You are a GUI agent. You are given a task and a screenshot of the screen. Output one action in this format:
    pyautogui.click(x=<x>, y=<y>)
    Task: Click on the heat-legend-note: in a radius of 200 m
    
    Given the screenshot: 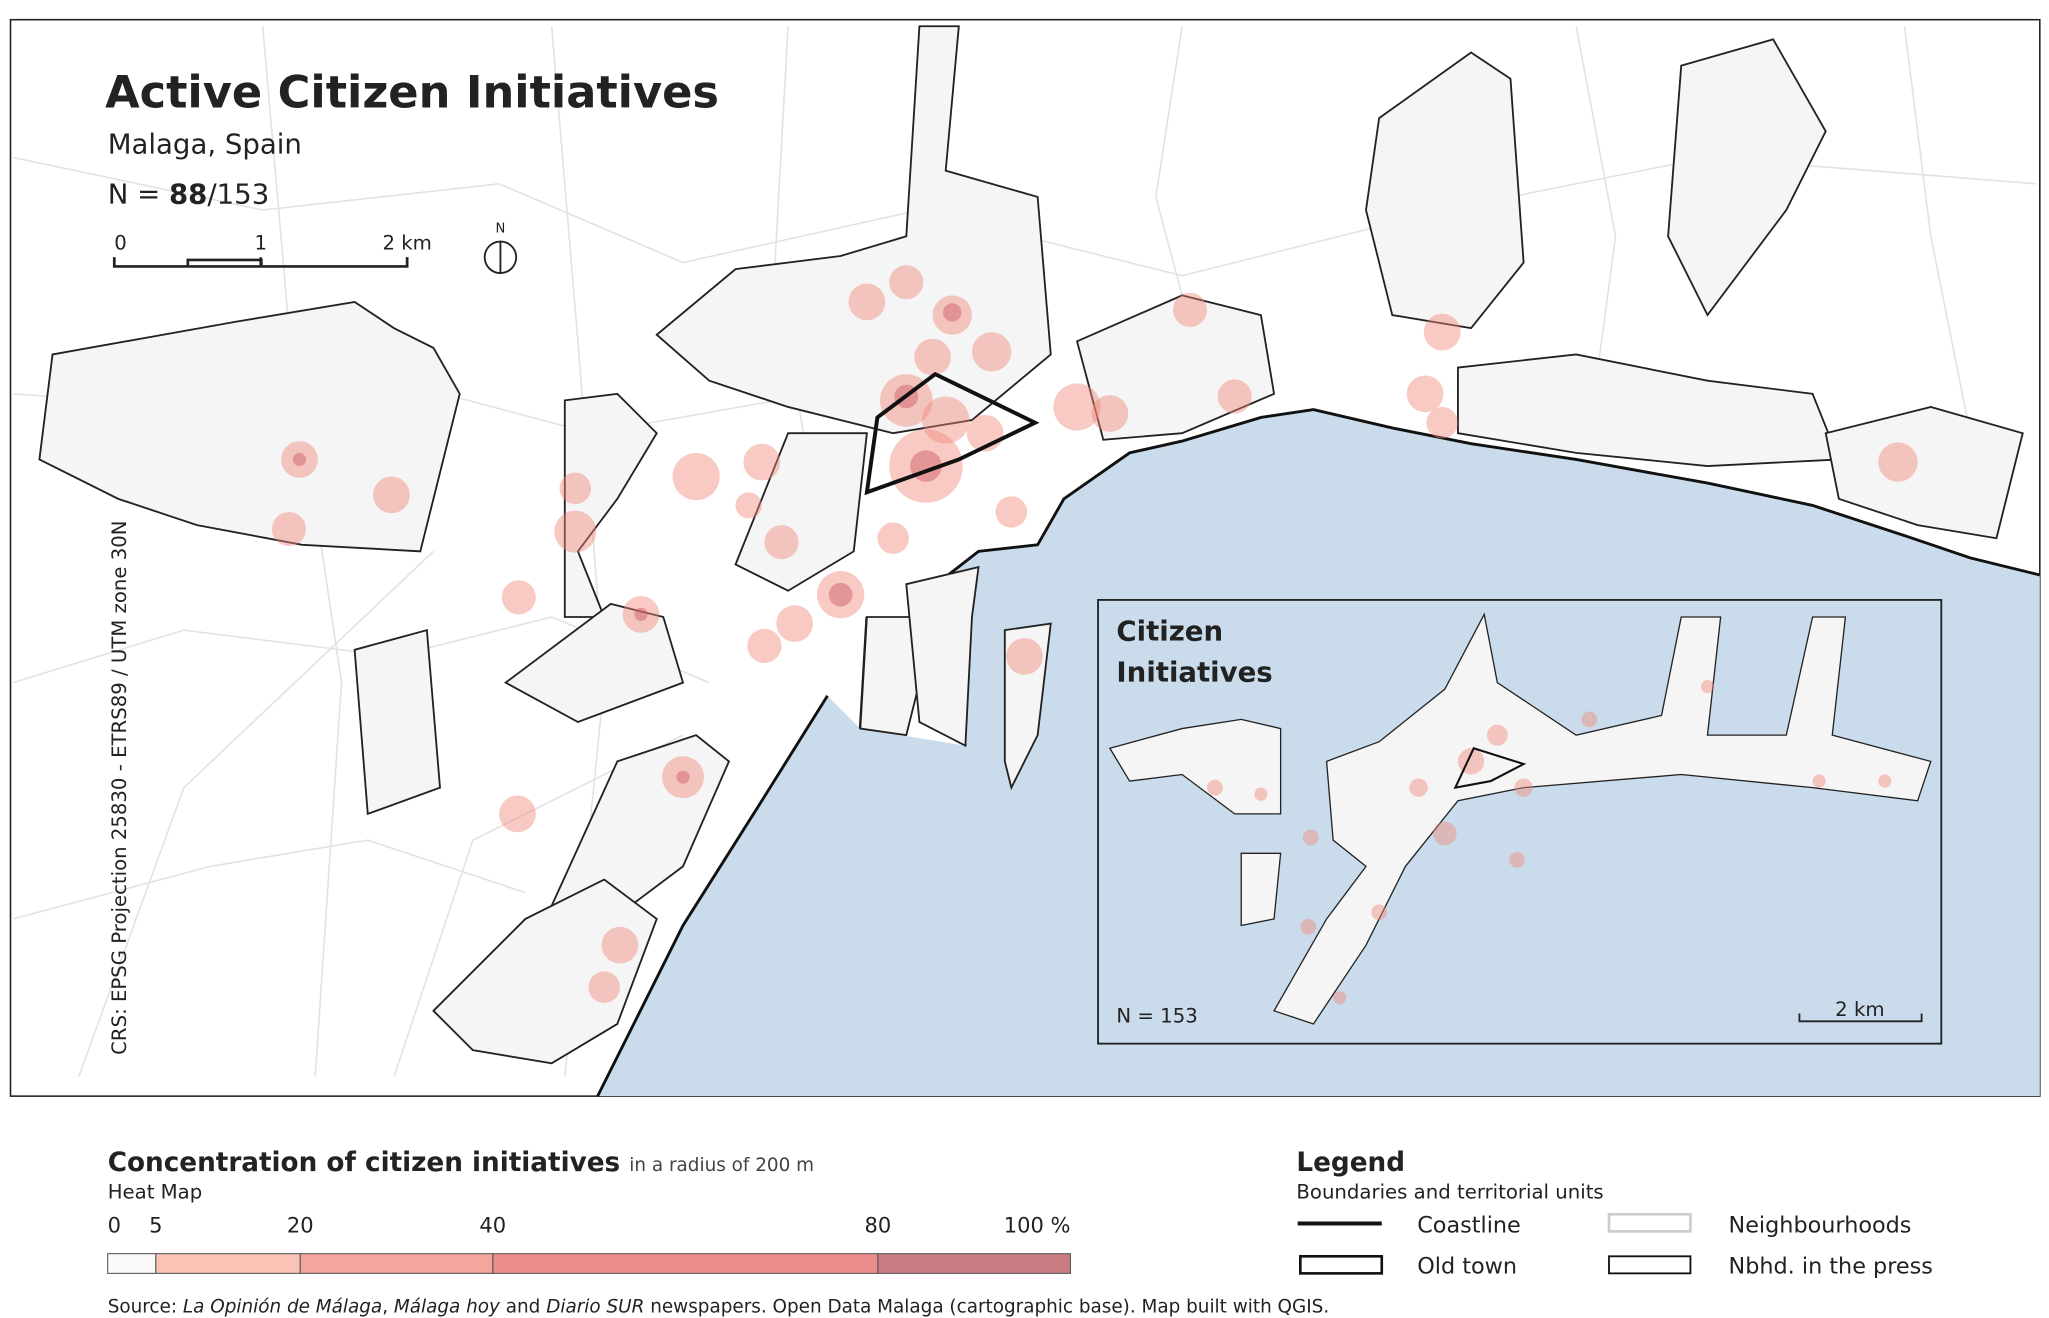 What is the action you would take?
    pyautogui.click(x=721, y=1165)
    